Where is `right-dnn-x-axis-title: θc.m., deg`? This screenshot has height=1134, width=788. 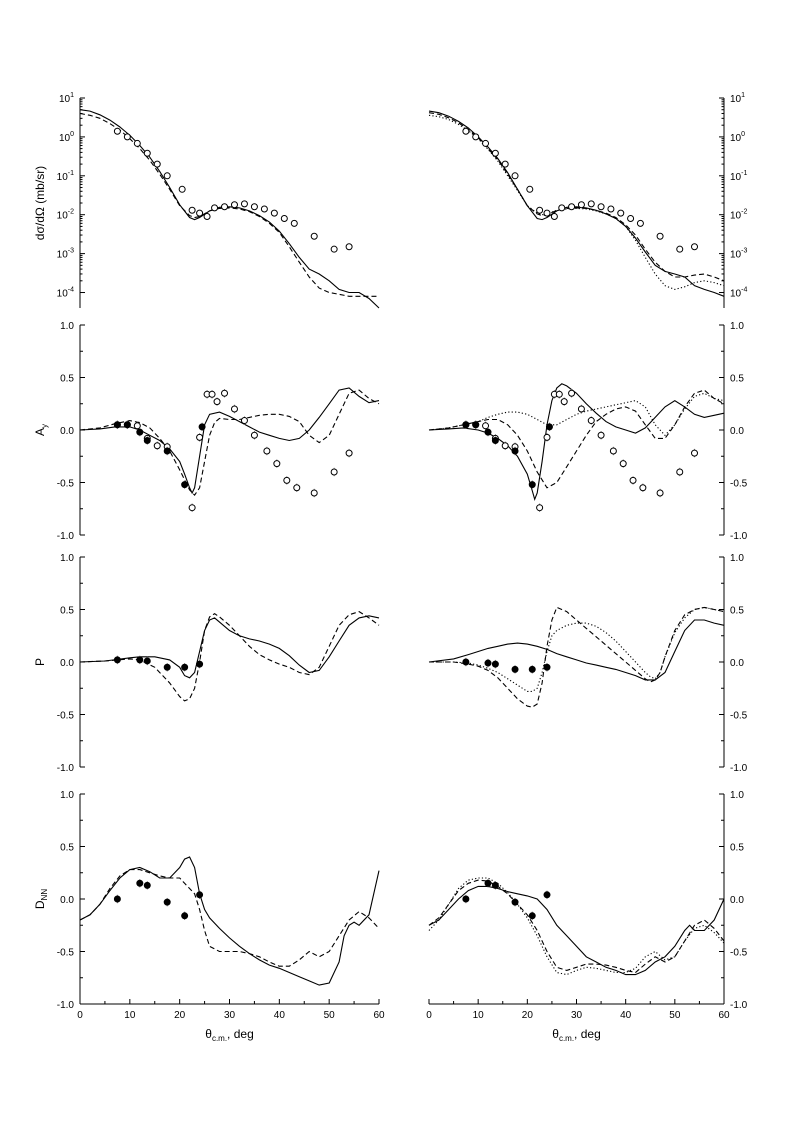 right-dnn-x-axis-title: θc.m., deg is located at coordinates (576, 1035).